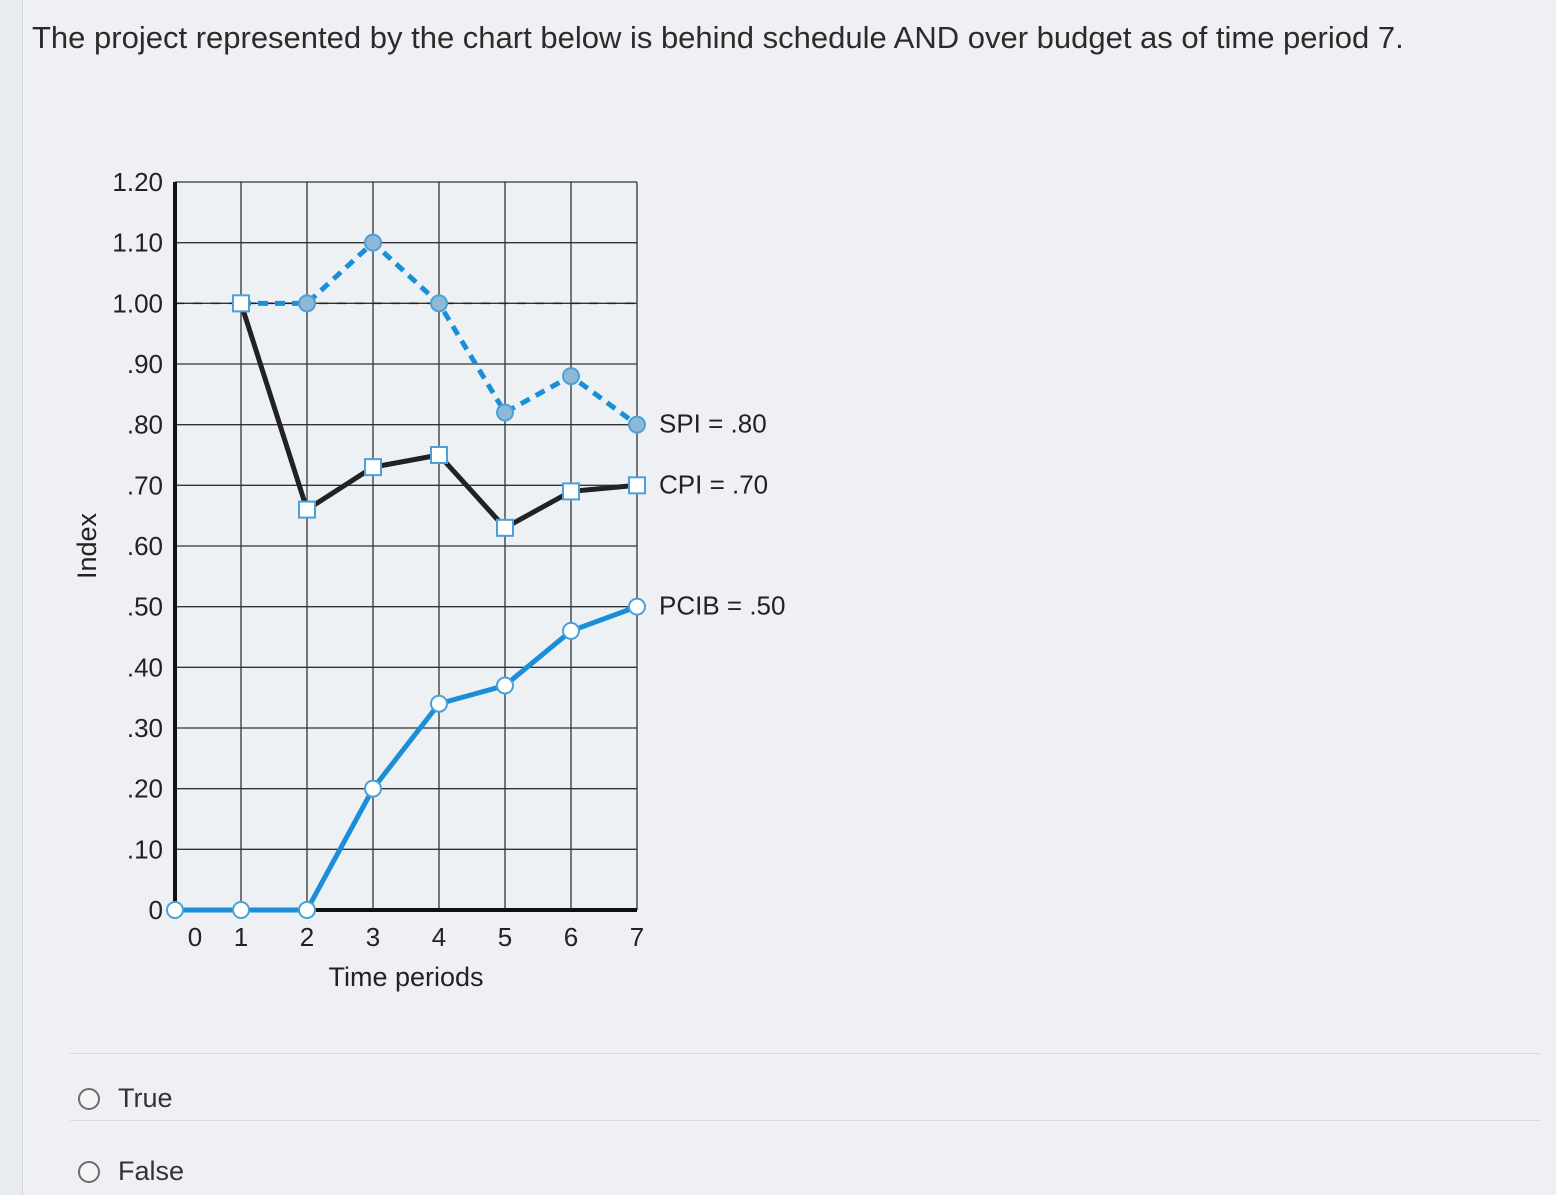  What do you see at coordinates (637, 937) in the screenshot?
I see `x-tick-label-7: 7` at bounding box center [637, 937].